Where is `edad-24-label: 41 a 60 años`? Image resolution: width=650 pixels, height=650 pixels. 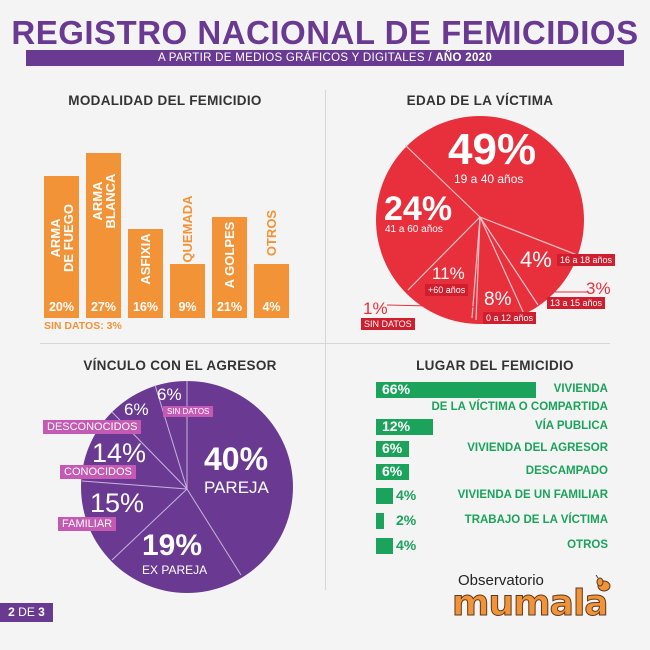
edad-24-label: 41 a 60 años is located at coordinates (414, 229).